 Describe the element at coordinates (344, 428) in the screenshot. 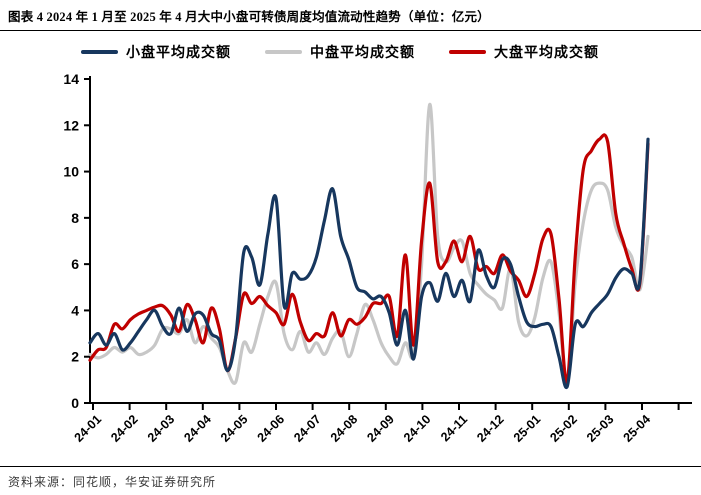

I see `x-tick-label: 24-08` at that location.